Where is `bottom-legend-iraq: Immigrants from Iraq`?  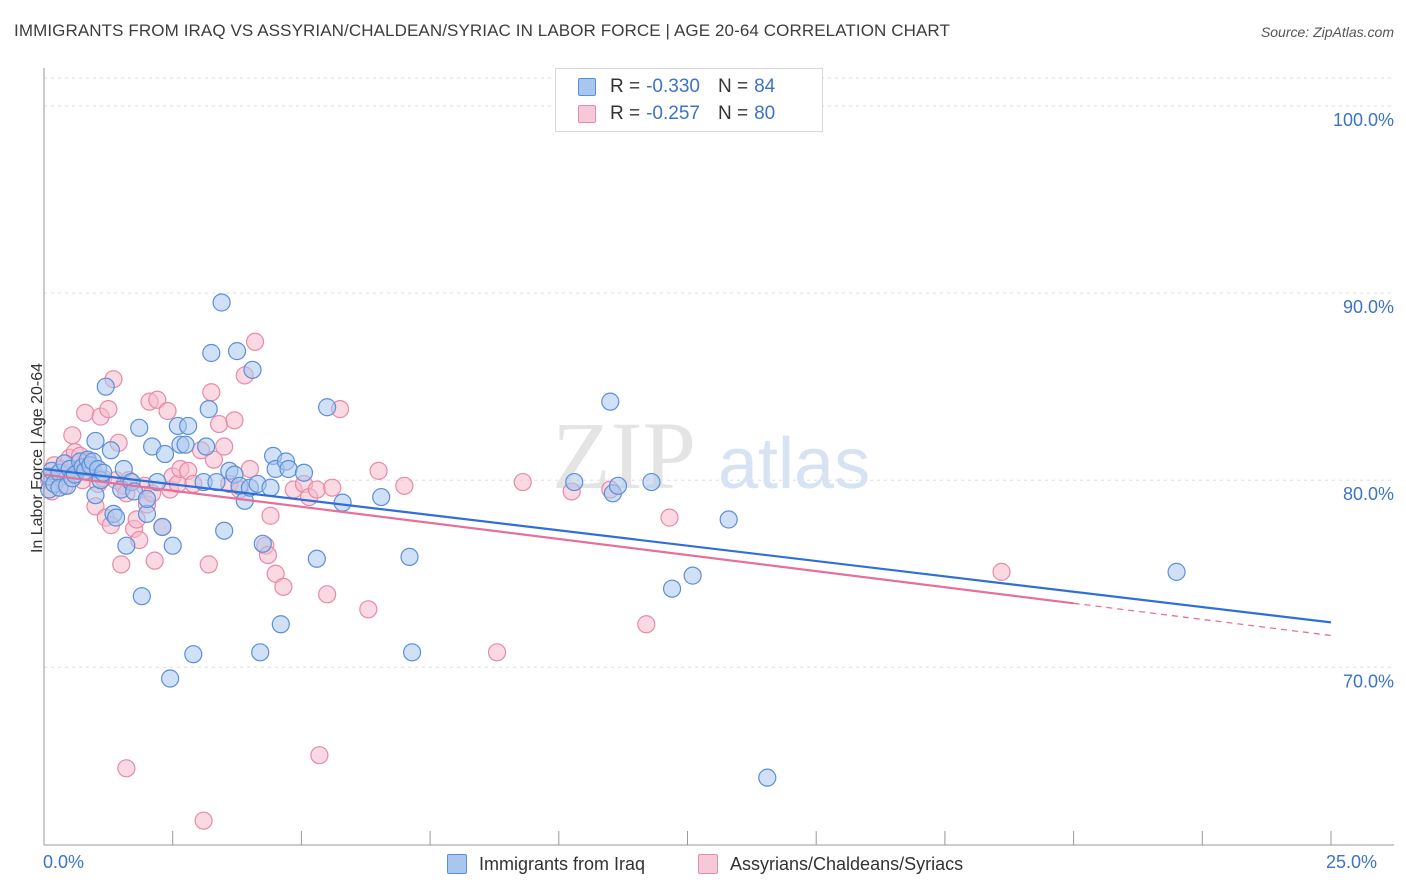
bottom-legend-iraq: Immigrants from Iraq is located at coordinates (546, 864).